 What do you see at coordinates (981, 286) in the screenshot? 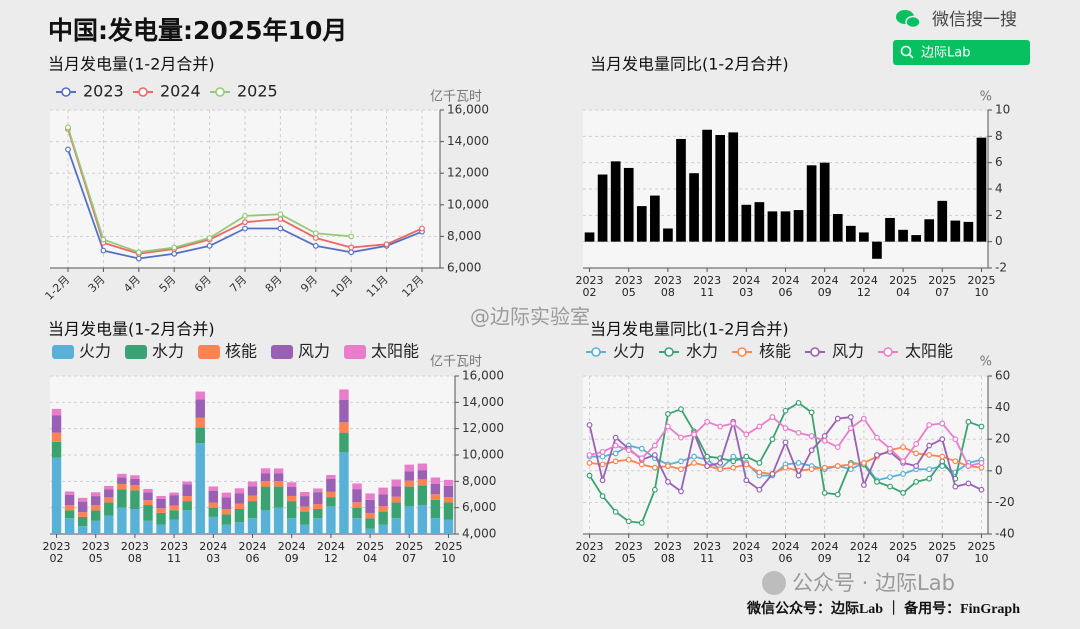
I see `x-tick-label: 2025 10` at bounding box center [981, 286].